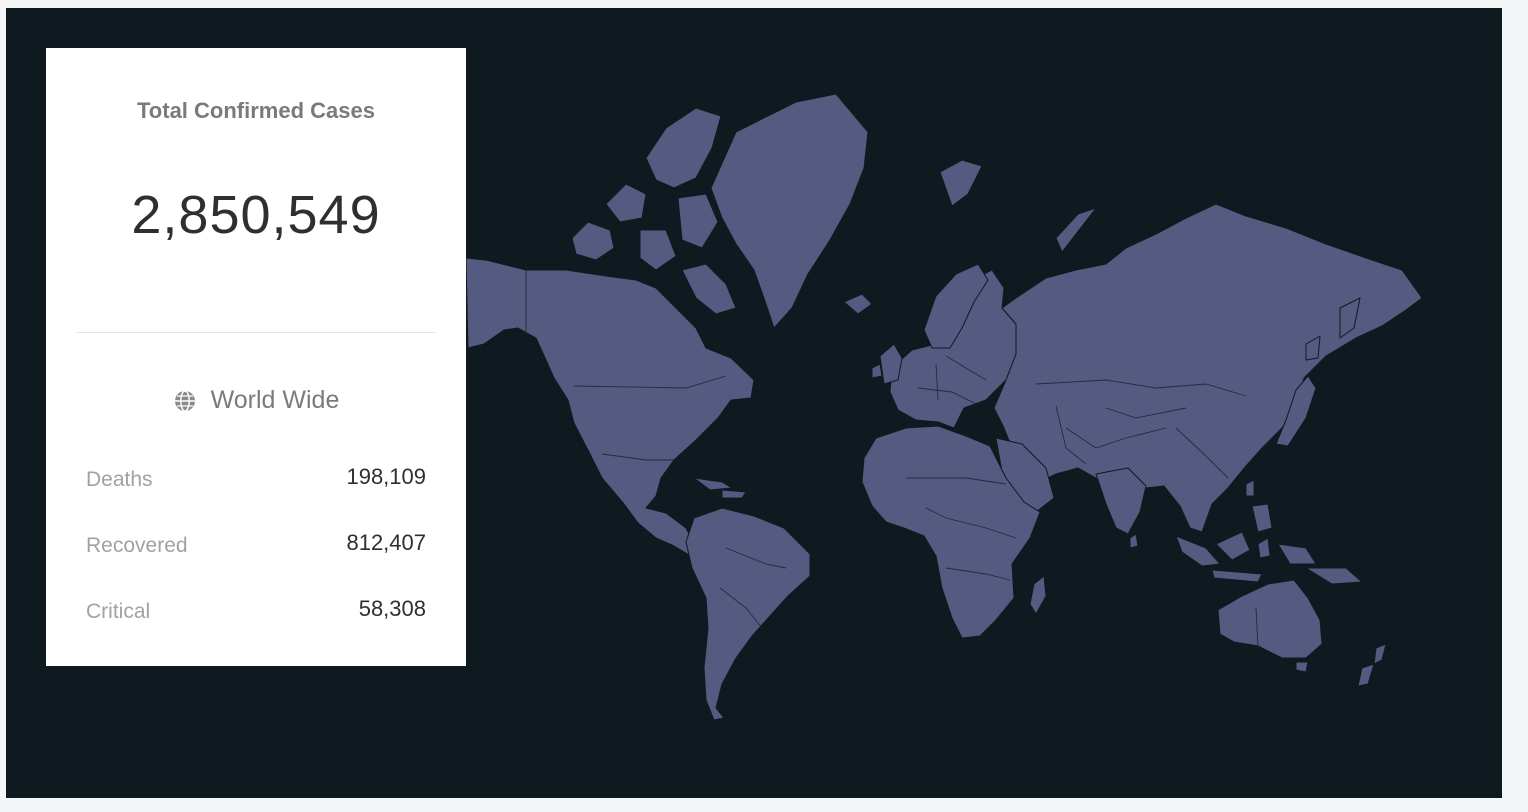  I want to click on scope-selector: World Wide, so click(256, 400).